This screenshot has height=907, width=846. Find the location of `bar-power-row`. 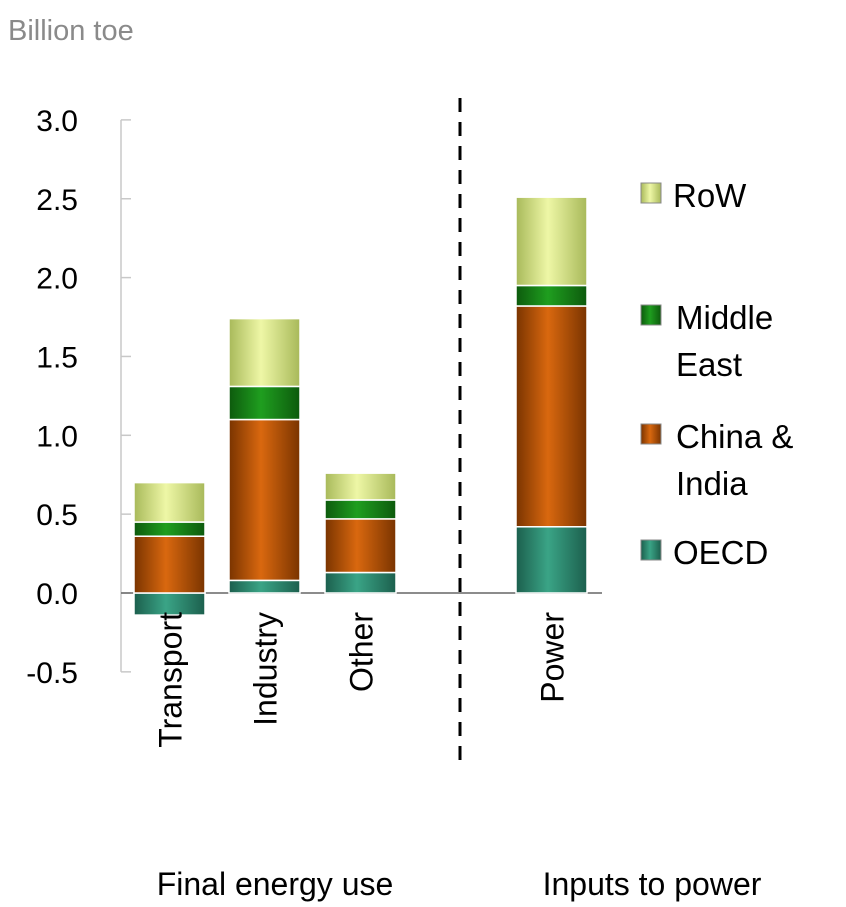

bar-power-row is located at coordinates (551, 241).